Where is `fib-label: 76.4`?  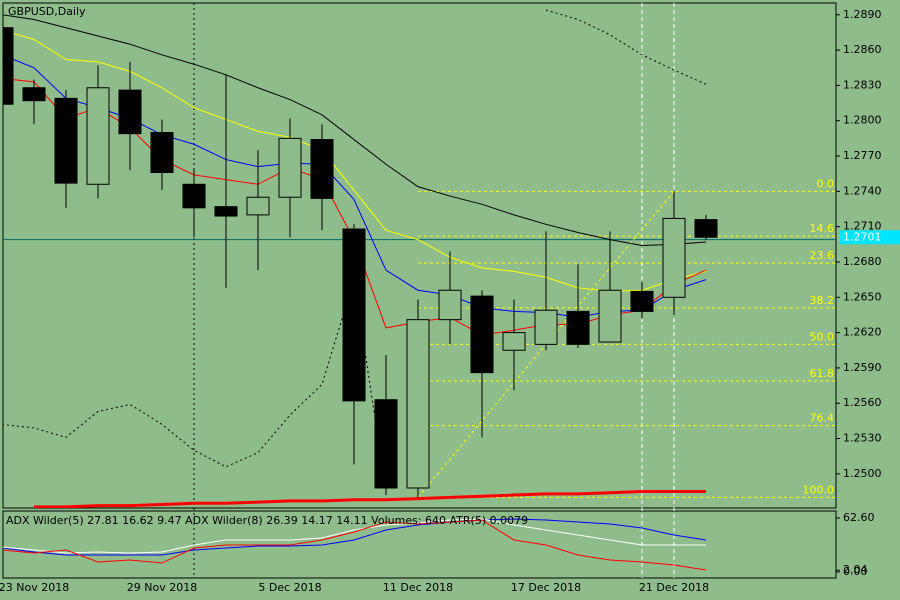 fib-label: 76.4 is located at coordinates (822, 418).